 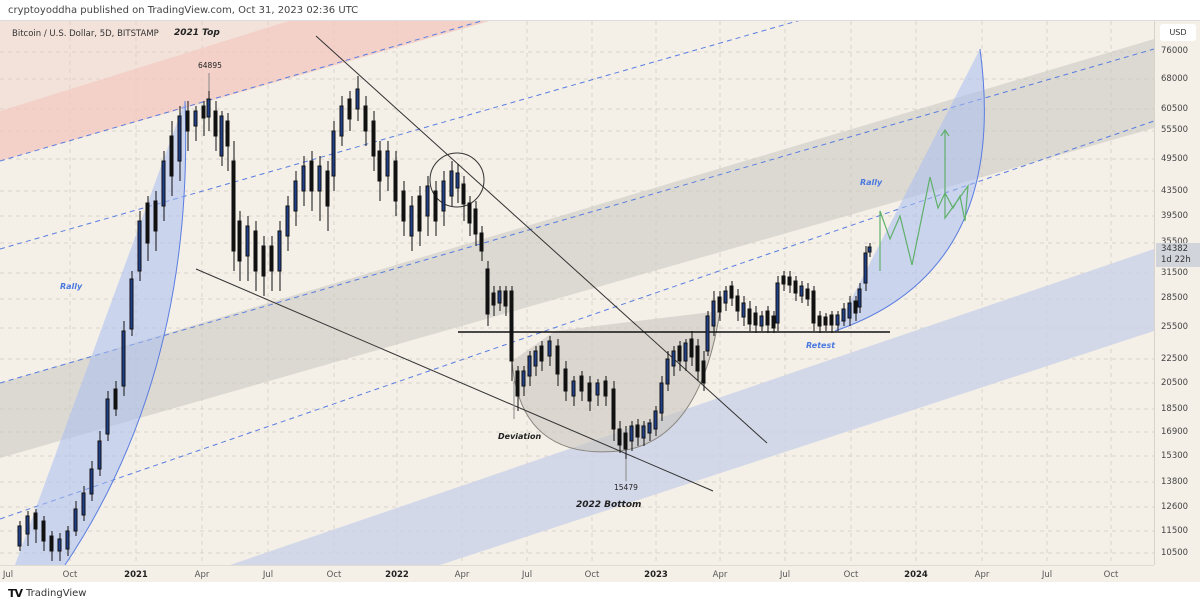 I want to click on last-price-tag: 34382 1d 22h, so click(x=1178, y=255).